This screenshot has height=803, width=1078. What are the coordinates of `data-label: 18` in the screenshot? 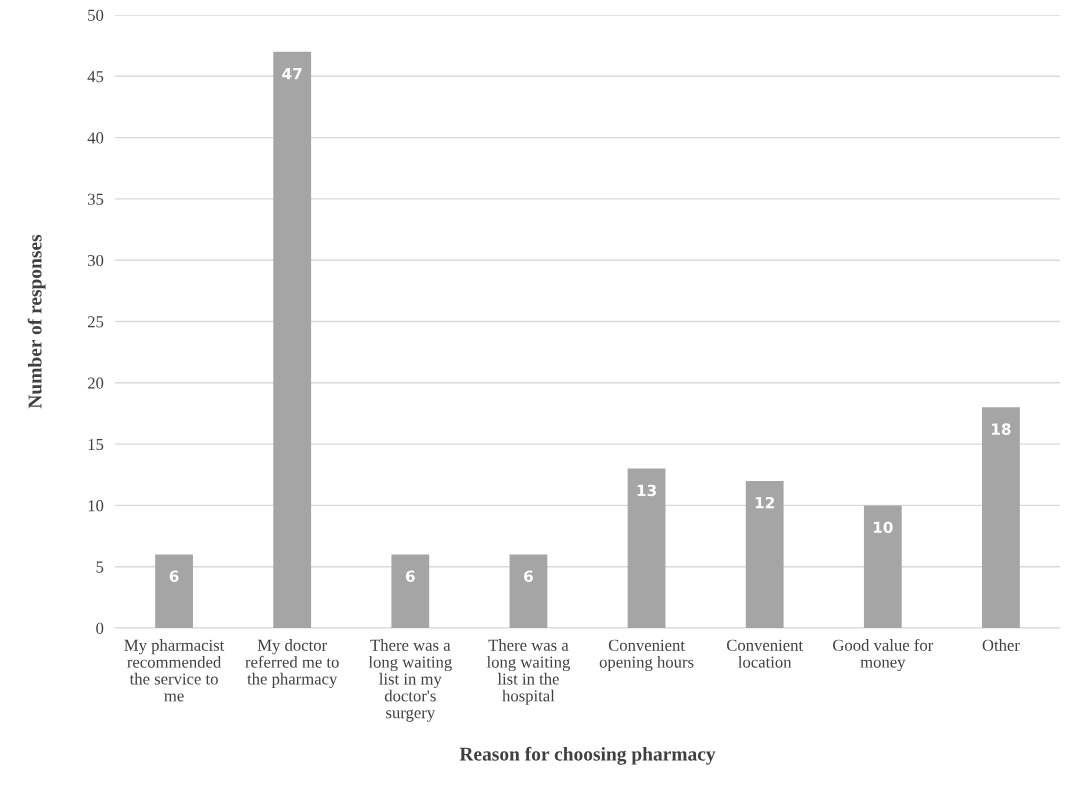 It's located at (1001, 429).